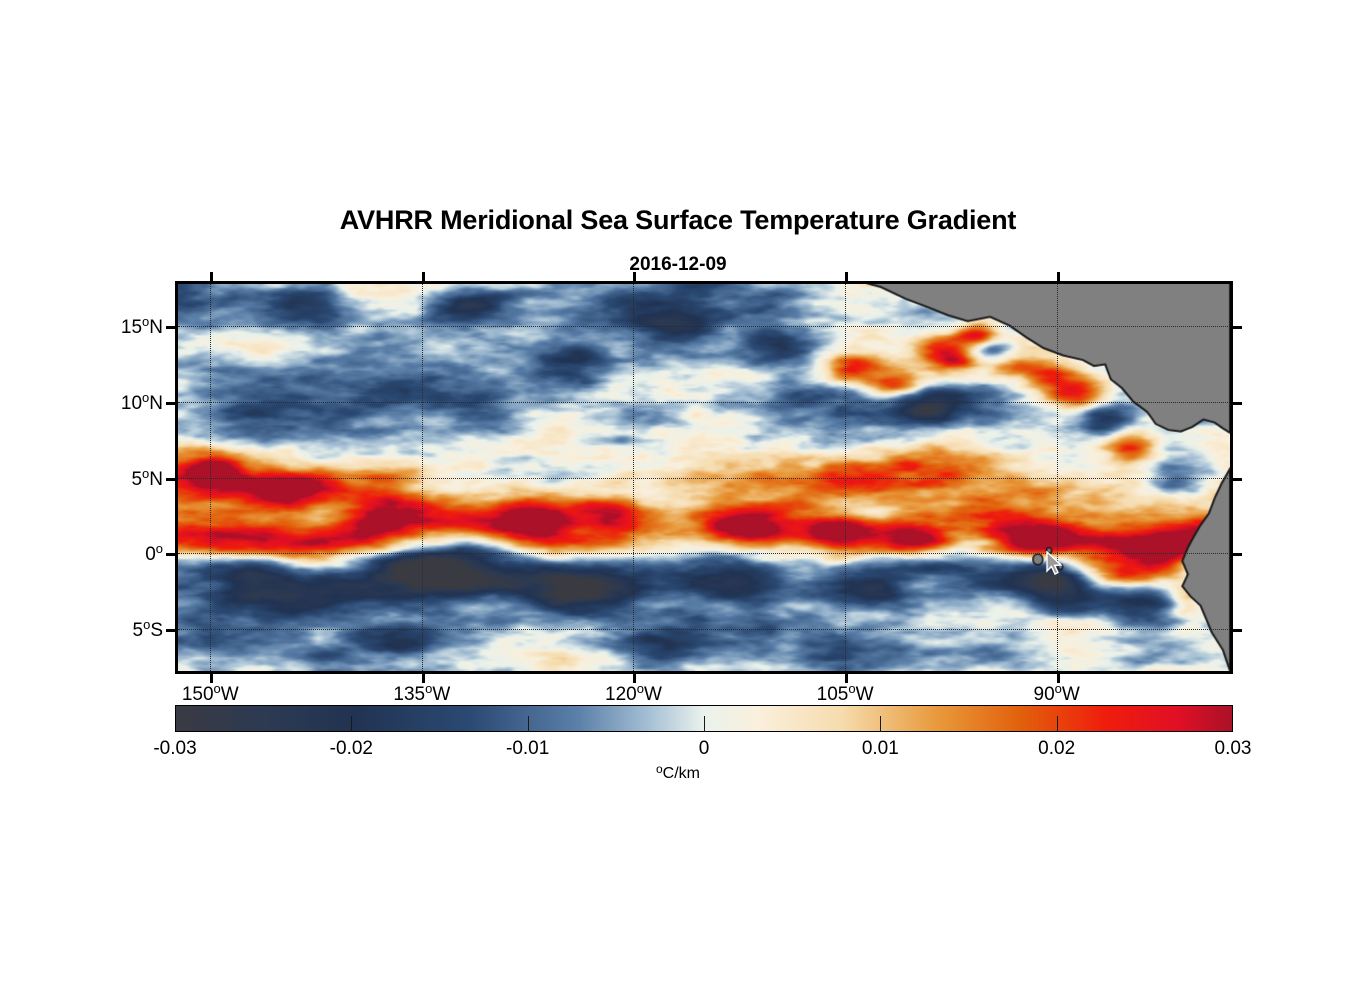 This screenshot has width=1356, height=1000. I want to click on colorbar-units-label: oC/km, so click(677, 772).